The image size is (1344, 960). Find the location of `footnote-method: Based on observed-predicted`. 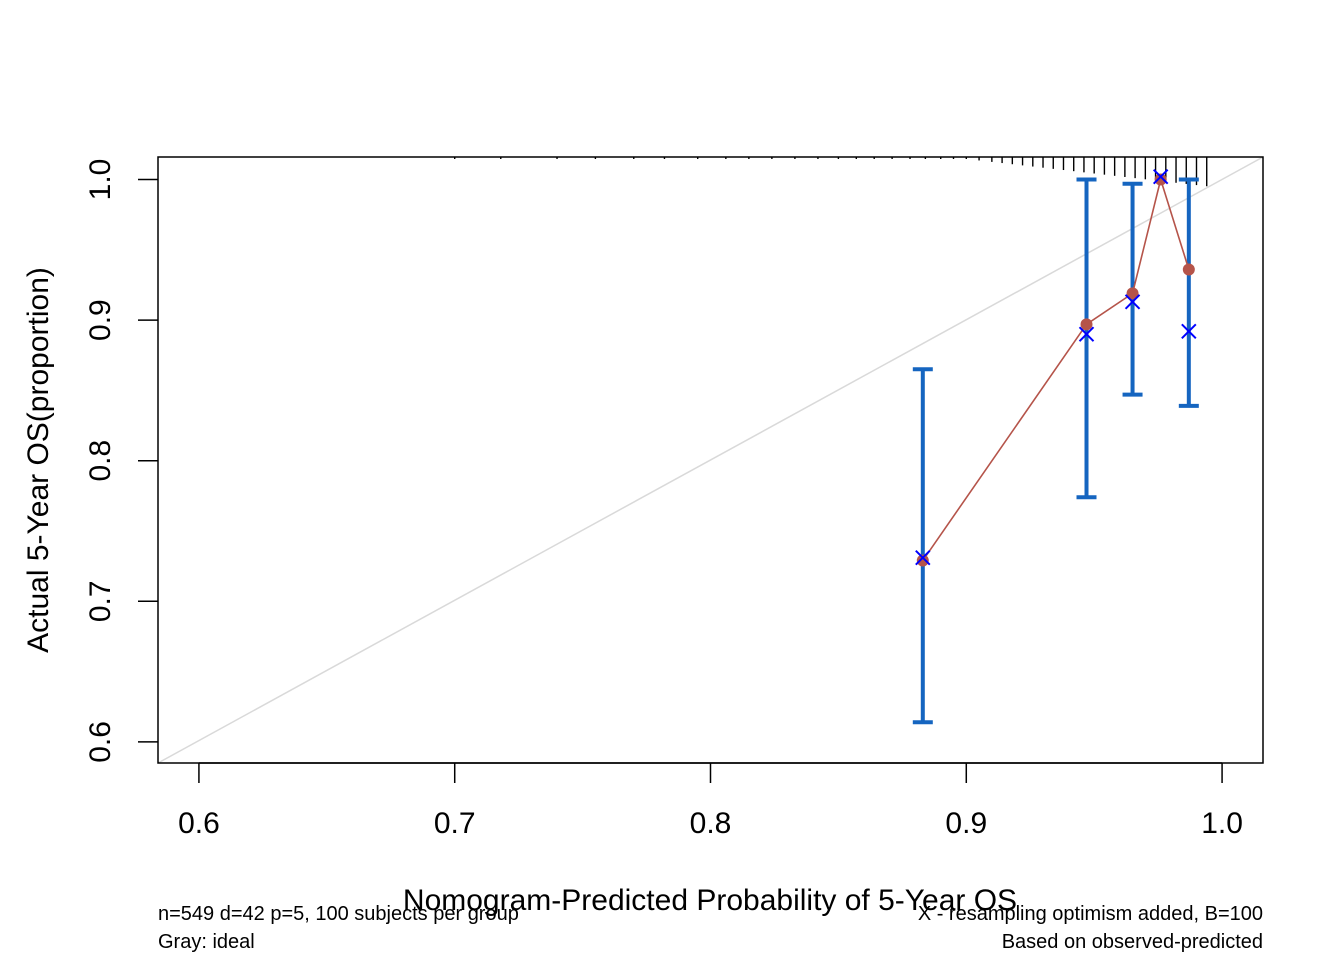

footnote-method: Based on observed-predicted is located at coordinates (1132, 942).